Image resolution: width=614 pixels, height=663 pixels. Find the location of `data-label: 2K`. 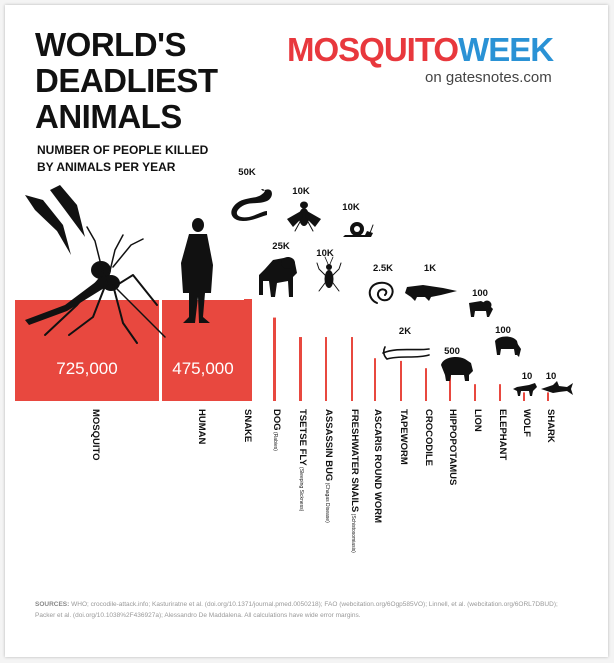

data-label: 2K is located at coordinates (405, 331).